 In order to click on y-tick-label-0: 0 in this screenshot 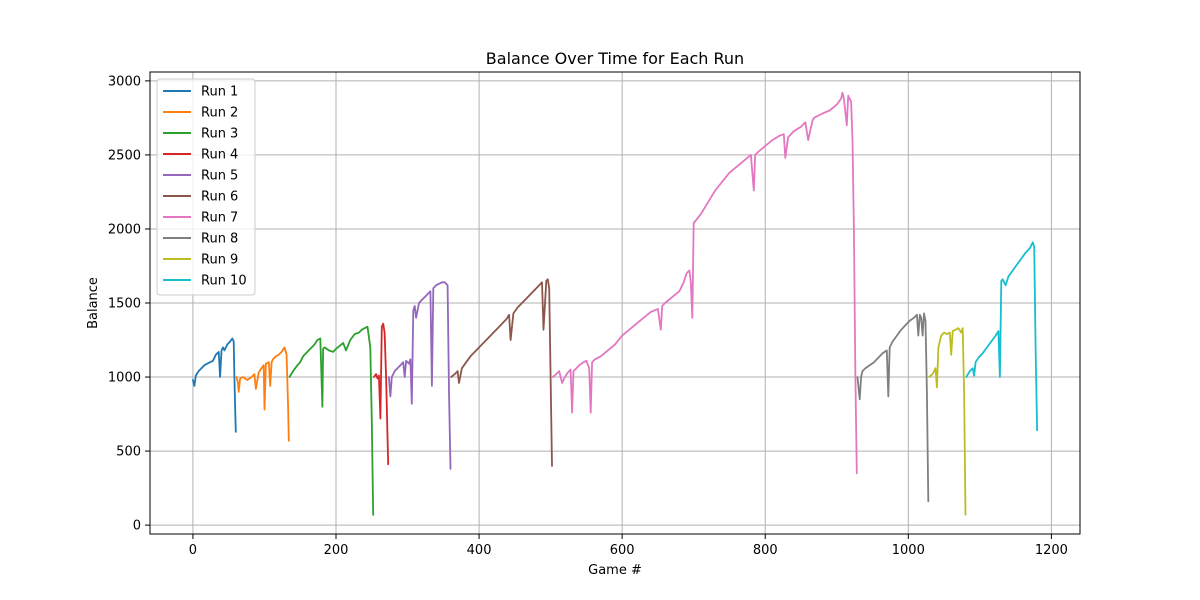, I will do `click(137, 526)`.